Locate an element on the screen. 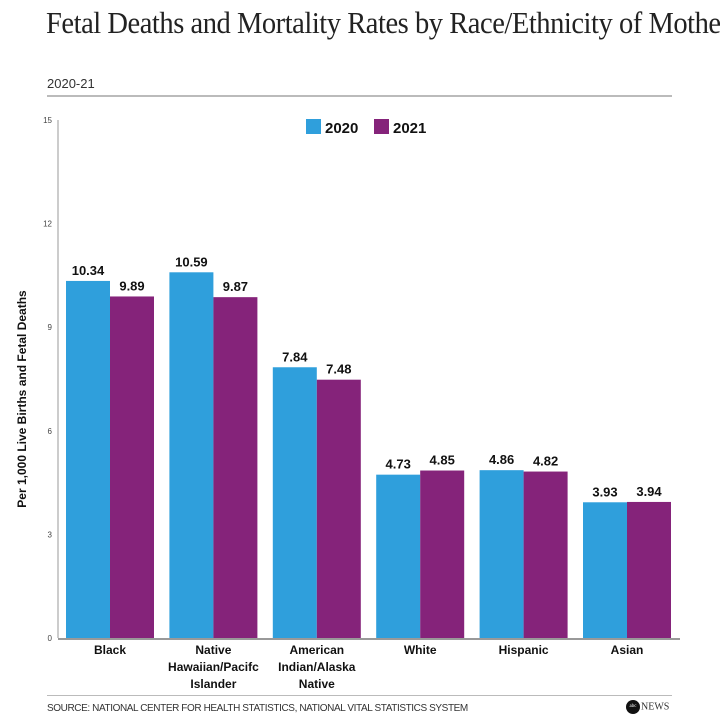 The height and width of the screenshot is (720, 720). x-tick-label: American is located at coordinates (316, 650).